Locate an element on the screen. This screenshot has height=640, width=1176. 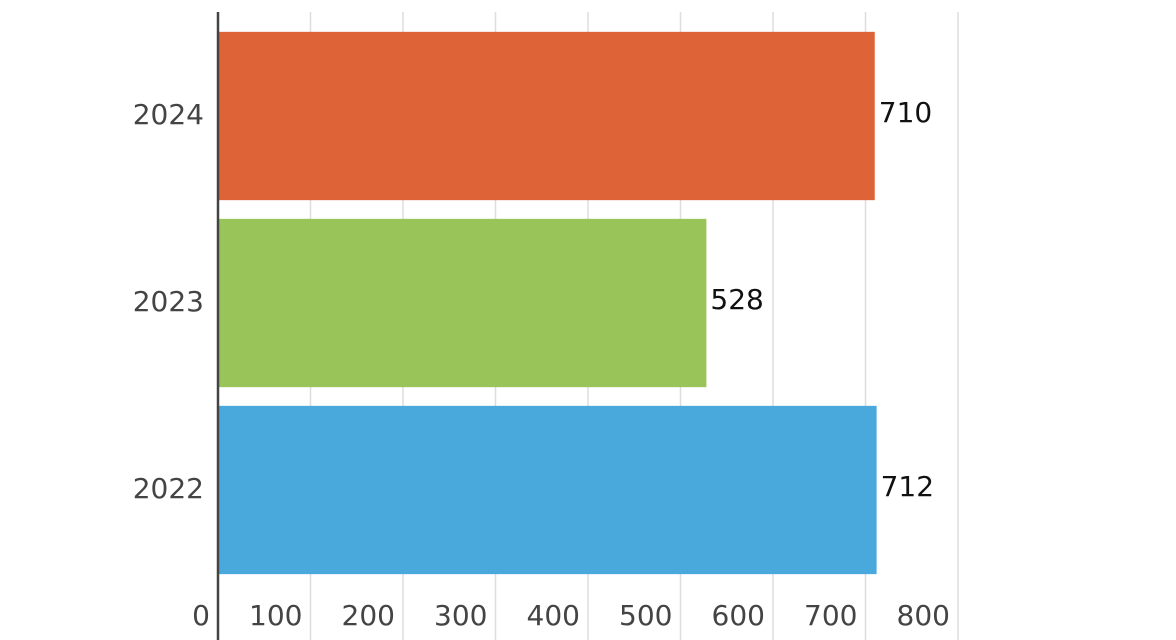
x-tick-label: 300 is located at coordinates (460, 615).